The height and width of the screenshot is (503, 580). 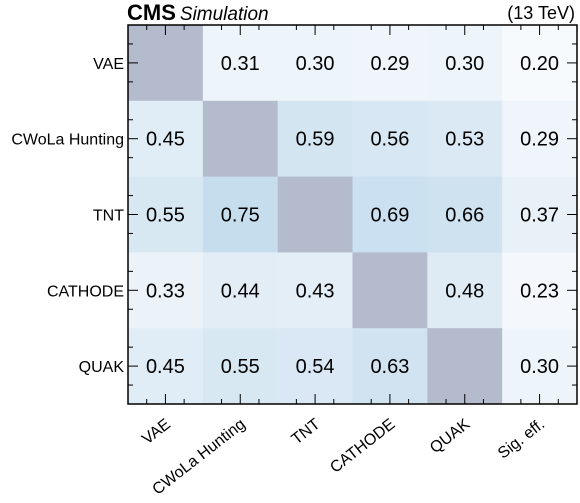 I want to click on cell-value-label: 0.63, so click(x=389, y=367).